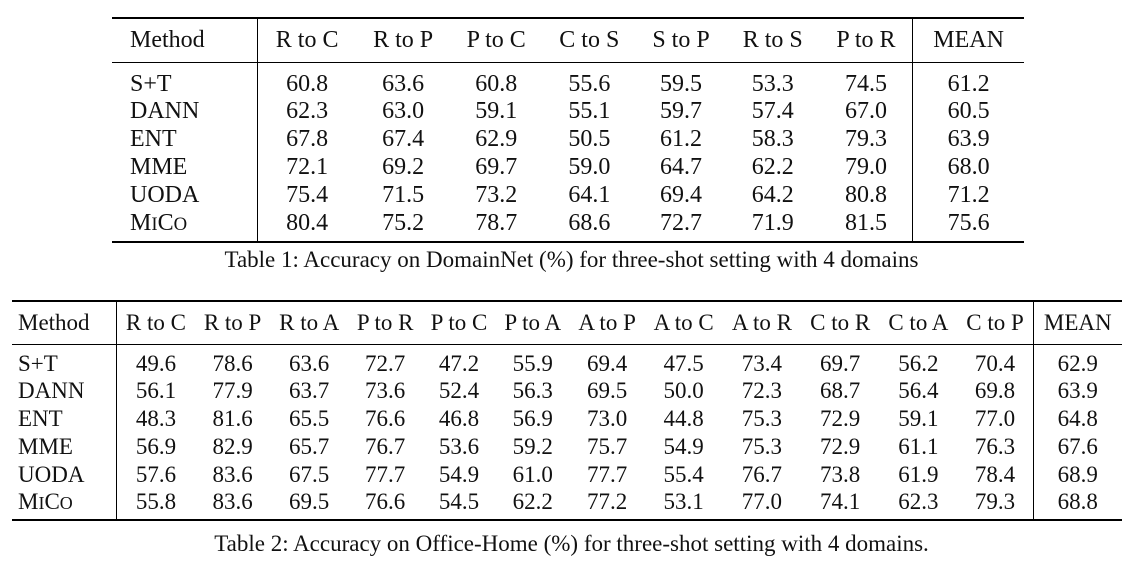  What do you see at coordinates (232, 390) in the screenshot?
I see `value-cell: 77.9` at bounding box center [232, 390].